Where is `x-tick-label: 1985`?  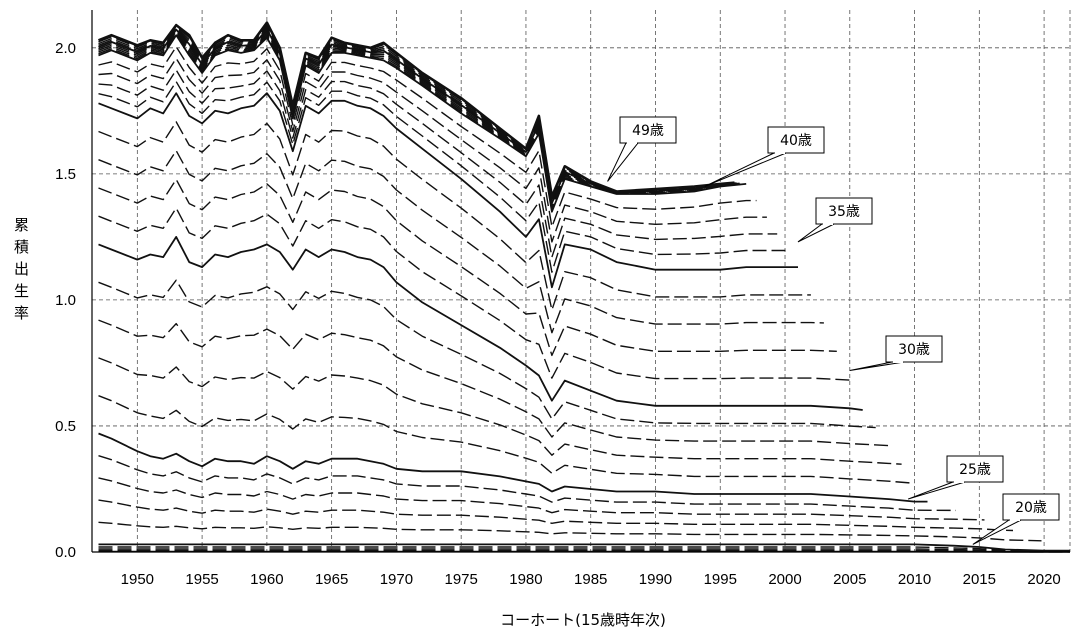 x-tick-label: 1985 is located at coordinates (590, 579).